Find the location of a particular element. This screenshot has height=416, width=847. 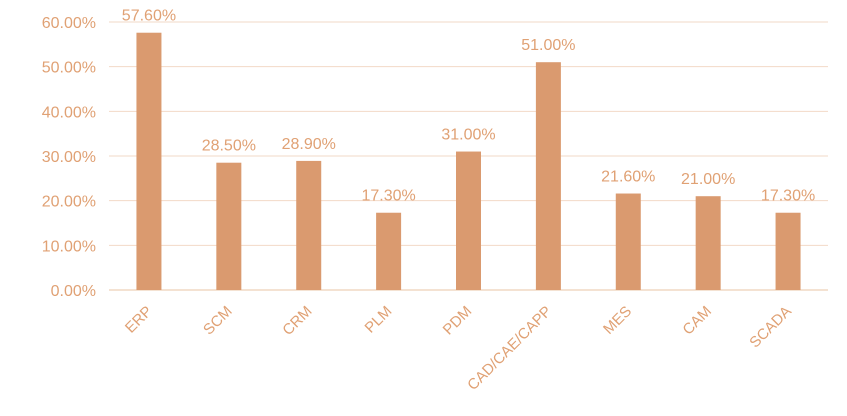

bar-mes is located at coordinates (628, 241).